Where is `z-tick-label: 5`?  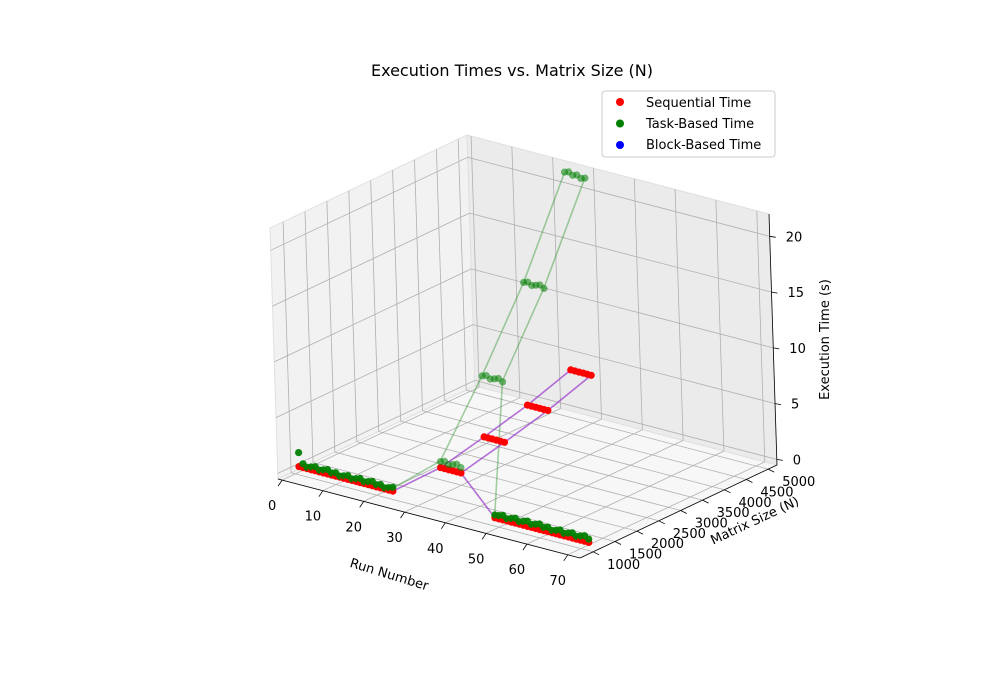
z-tick-label: 5 is located at coordinates (795, 405).